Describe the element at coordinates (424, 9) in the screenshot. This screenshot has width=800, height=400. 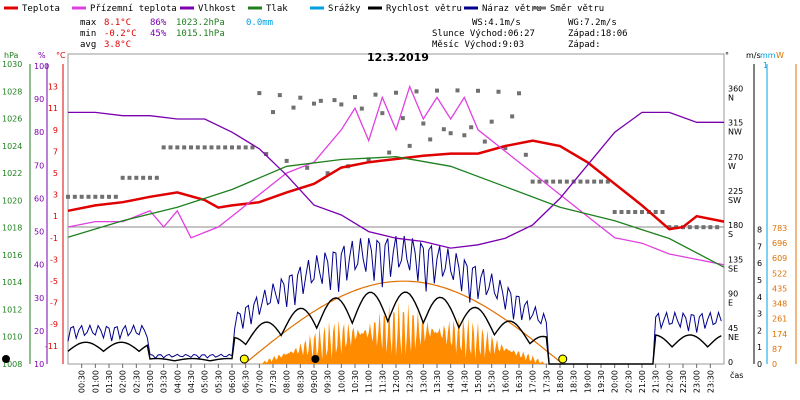
I see `legend-label: Rychlost větru` at that location.